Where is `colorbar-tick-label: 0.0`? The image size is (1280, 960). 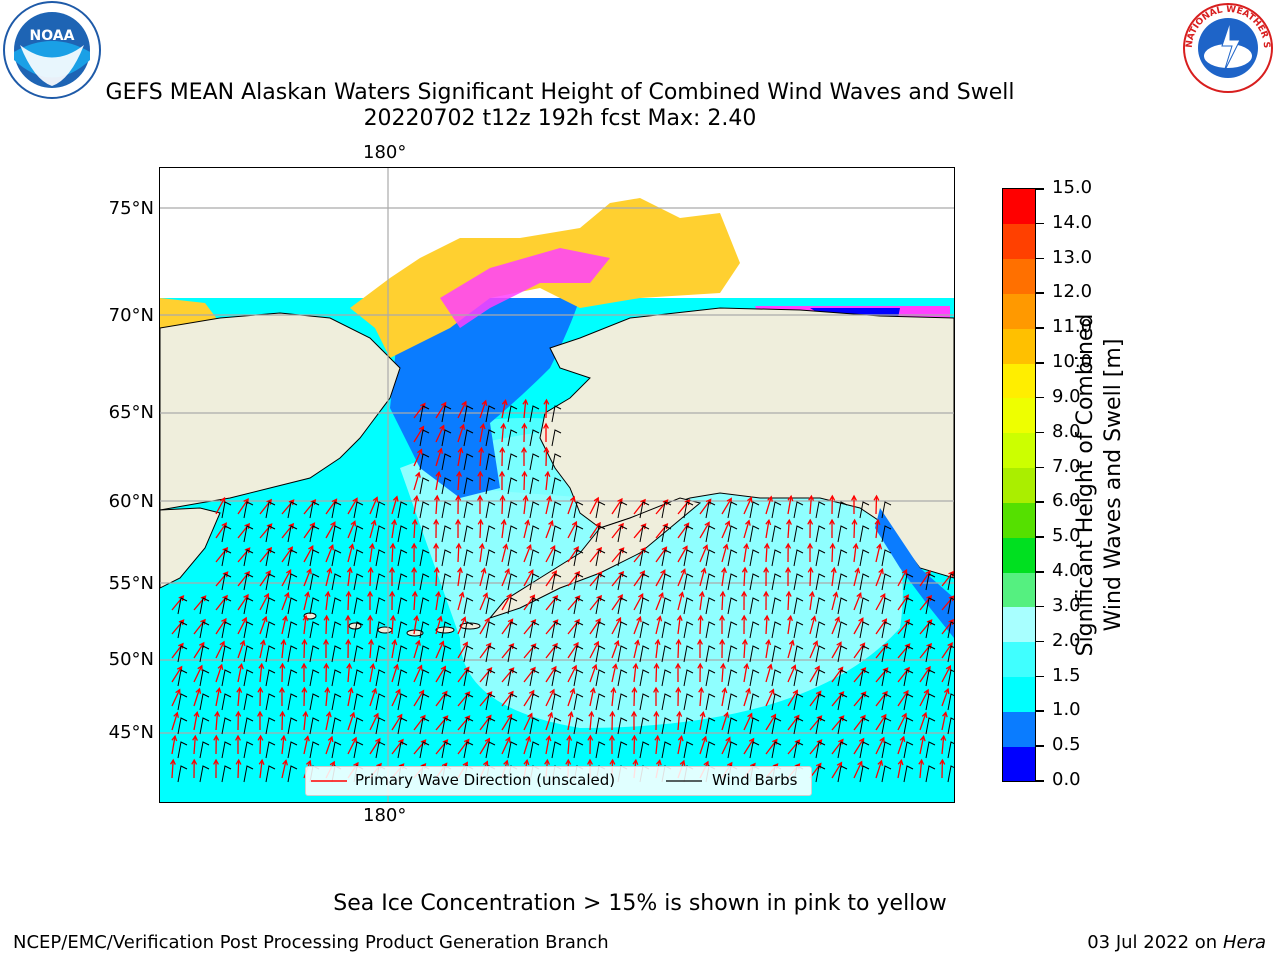
colorbar-tick-label: 0.0 is located at coordinates (1066, 779).